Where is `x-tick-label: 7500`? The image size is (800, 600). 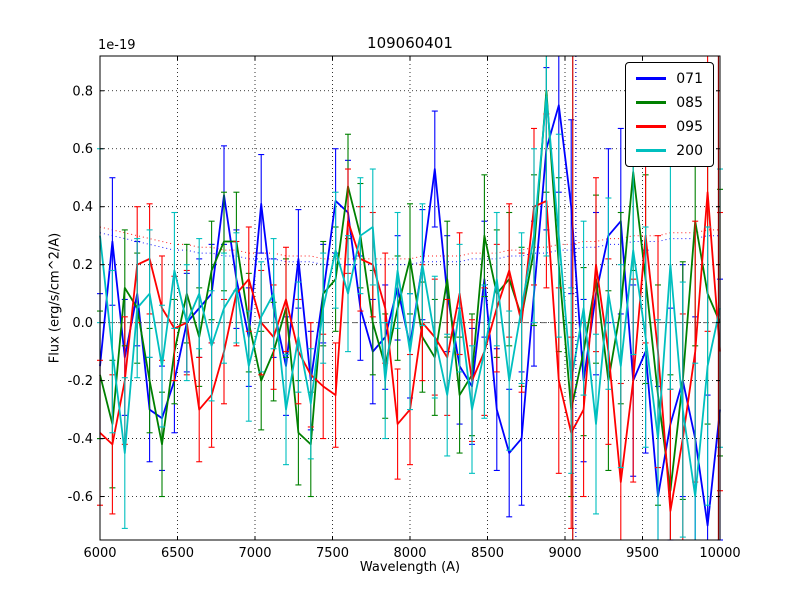
x-tick-label: 7500 is located at coordinates (332, 553).